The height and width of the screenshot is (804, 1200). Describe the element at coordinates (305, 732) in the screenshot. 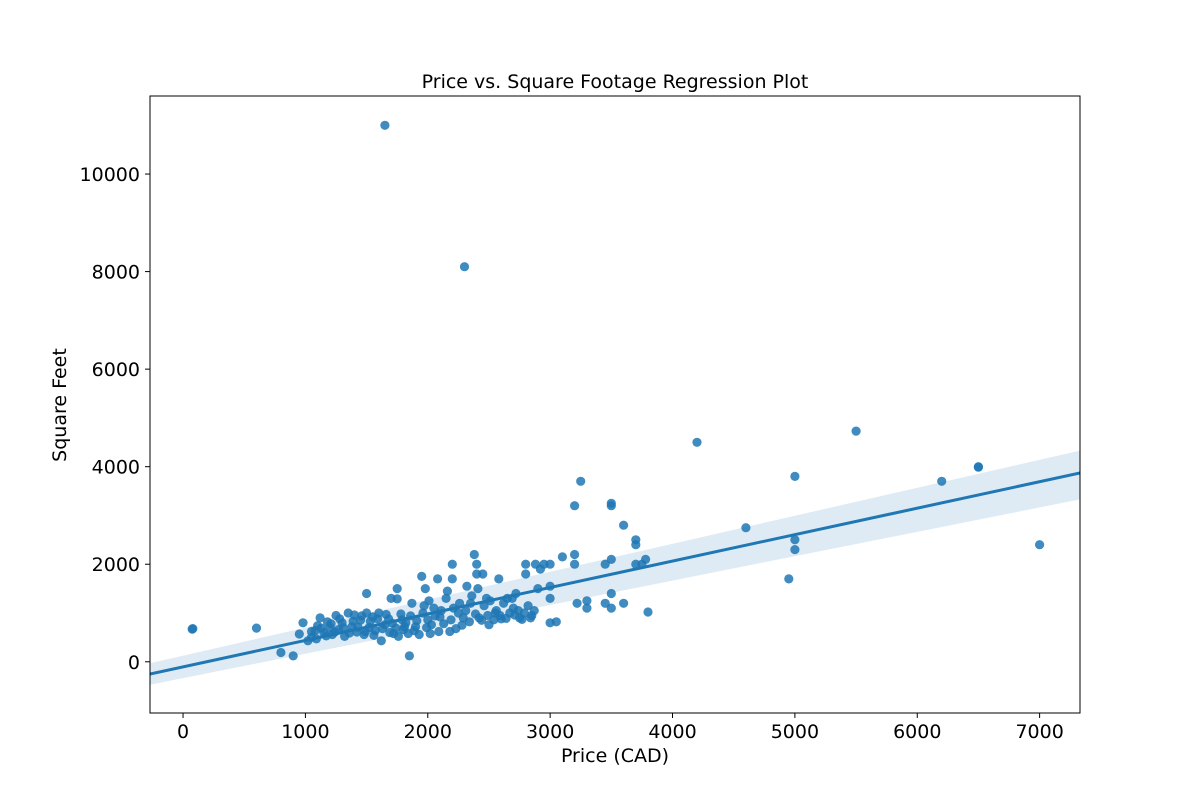

I see `x-tick-label: 1000` at that location.